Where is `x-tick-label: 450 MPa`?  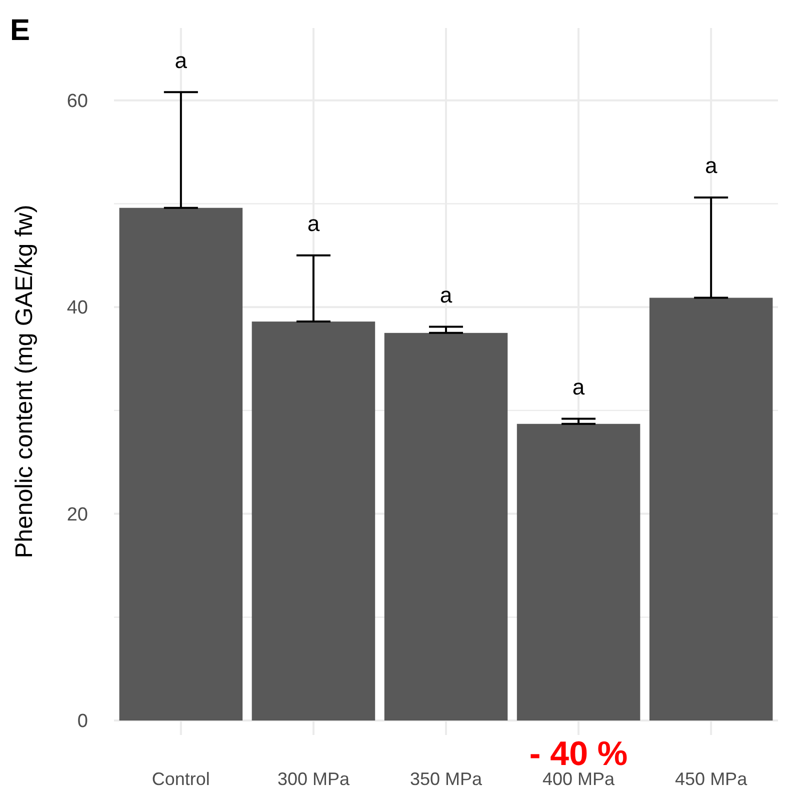
x-tick-label: 450 MPa is located at coordinates (711, 779).